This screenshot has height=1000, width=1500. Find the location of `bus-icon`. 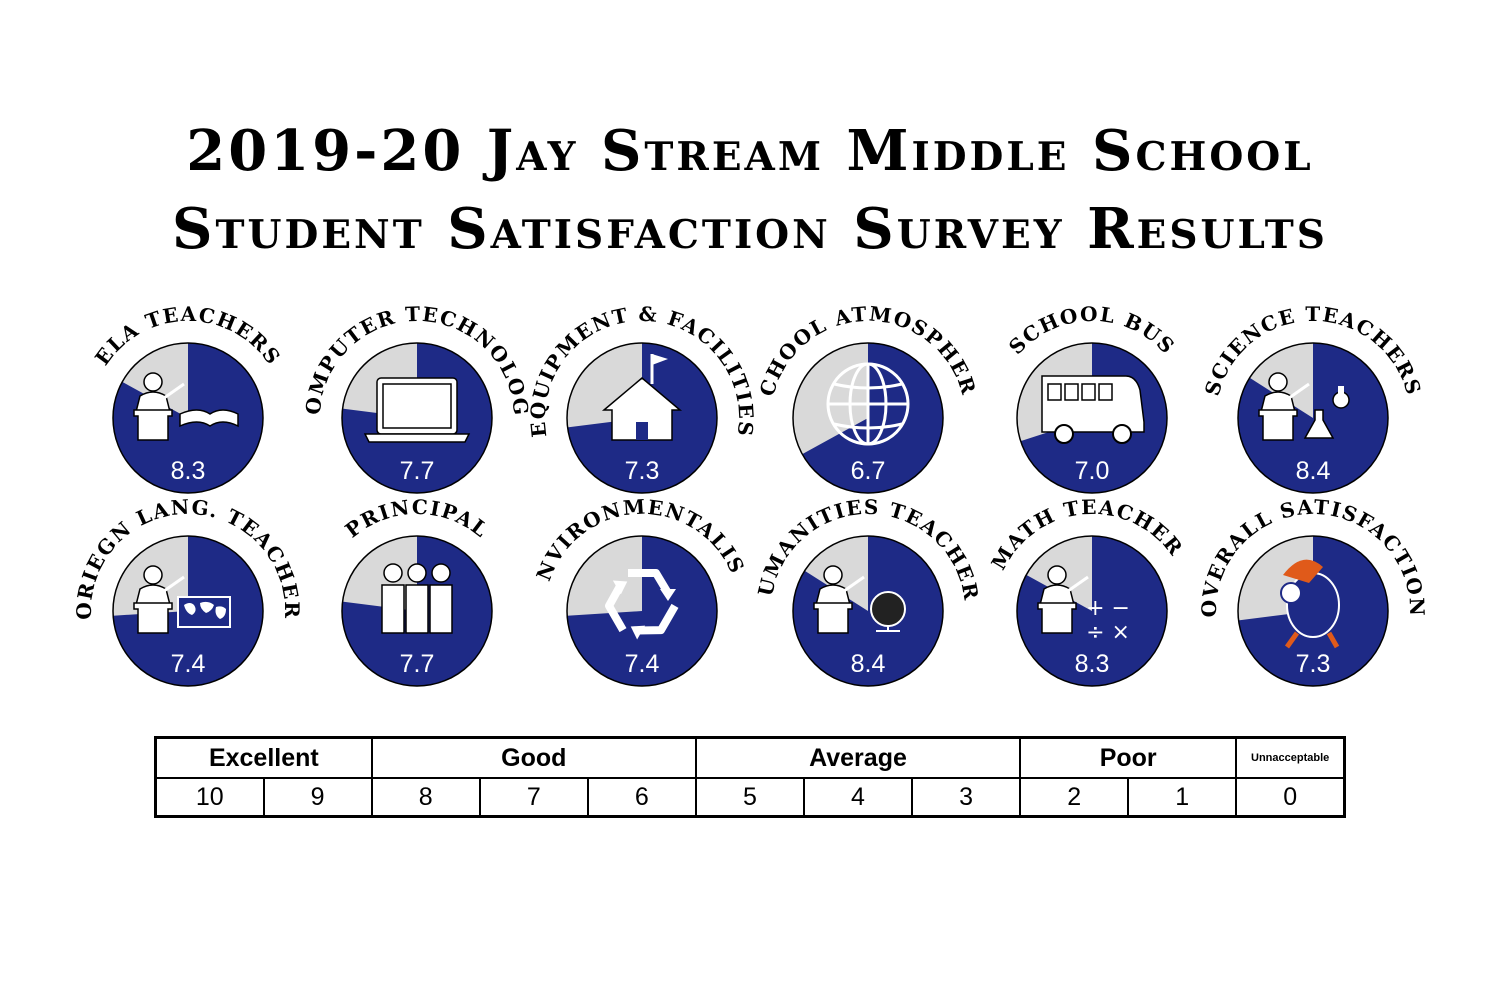

bus-icon is located at coordinates (1093, 409).